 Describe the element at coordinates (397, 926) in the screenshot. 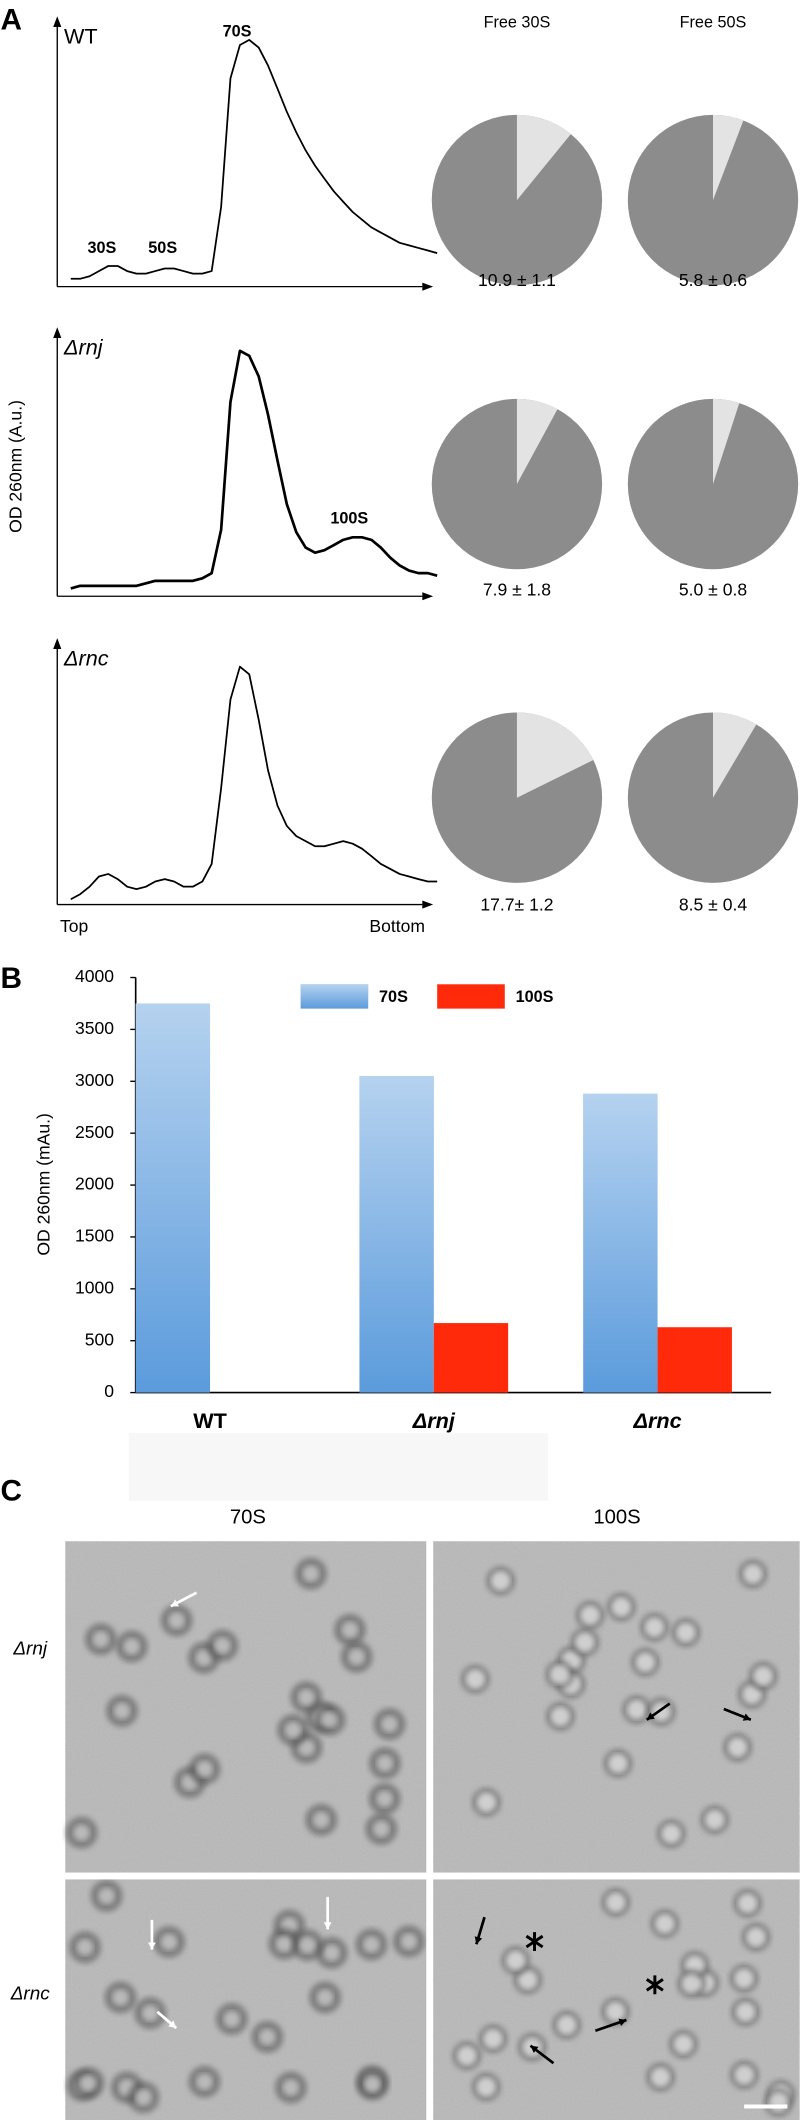

I see `x-end-label: Bottom` at that location.